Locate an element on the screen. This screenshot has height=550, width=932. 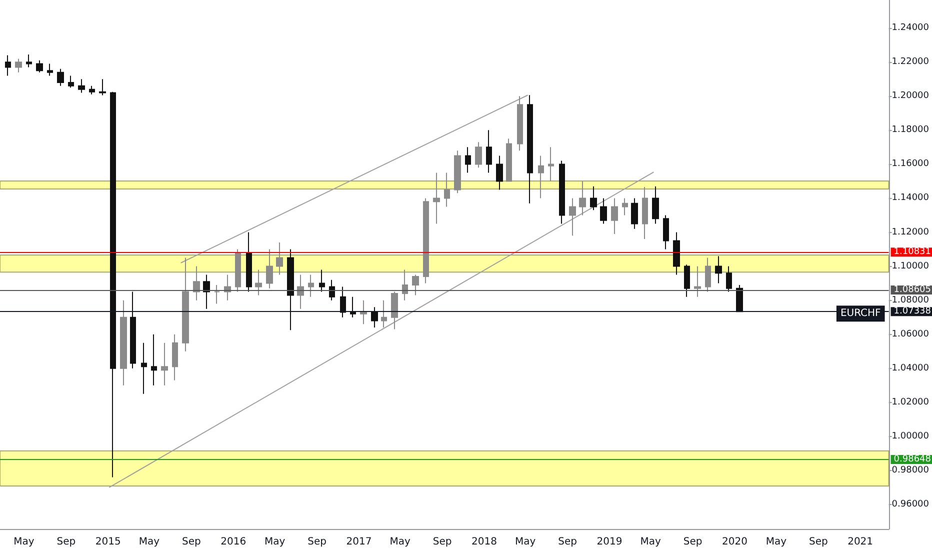
y-tick-label: 1.06000 is located at coordinates (911, 334).